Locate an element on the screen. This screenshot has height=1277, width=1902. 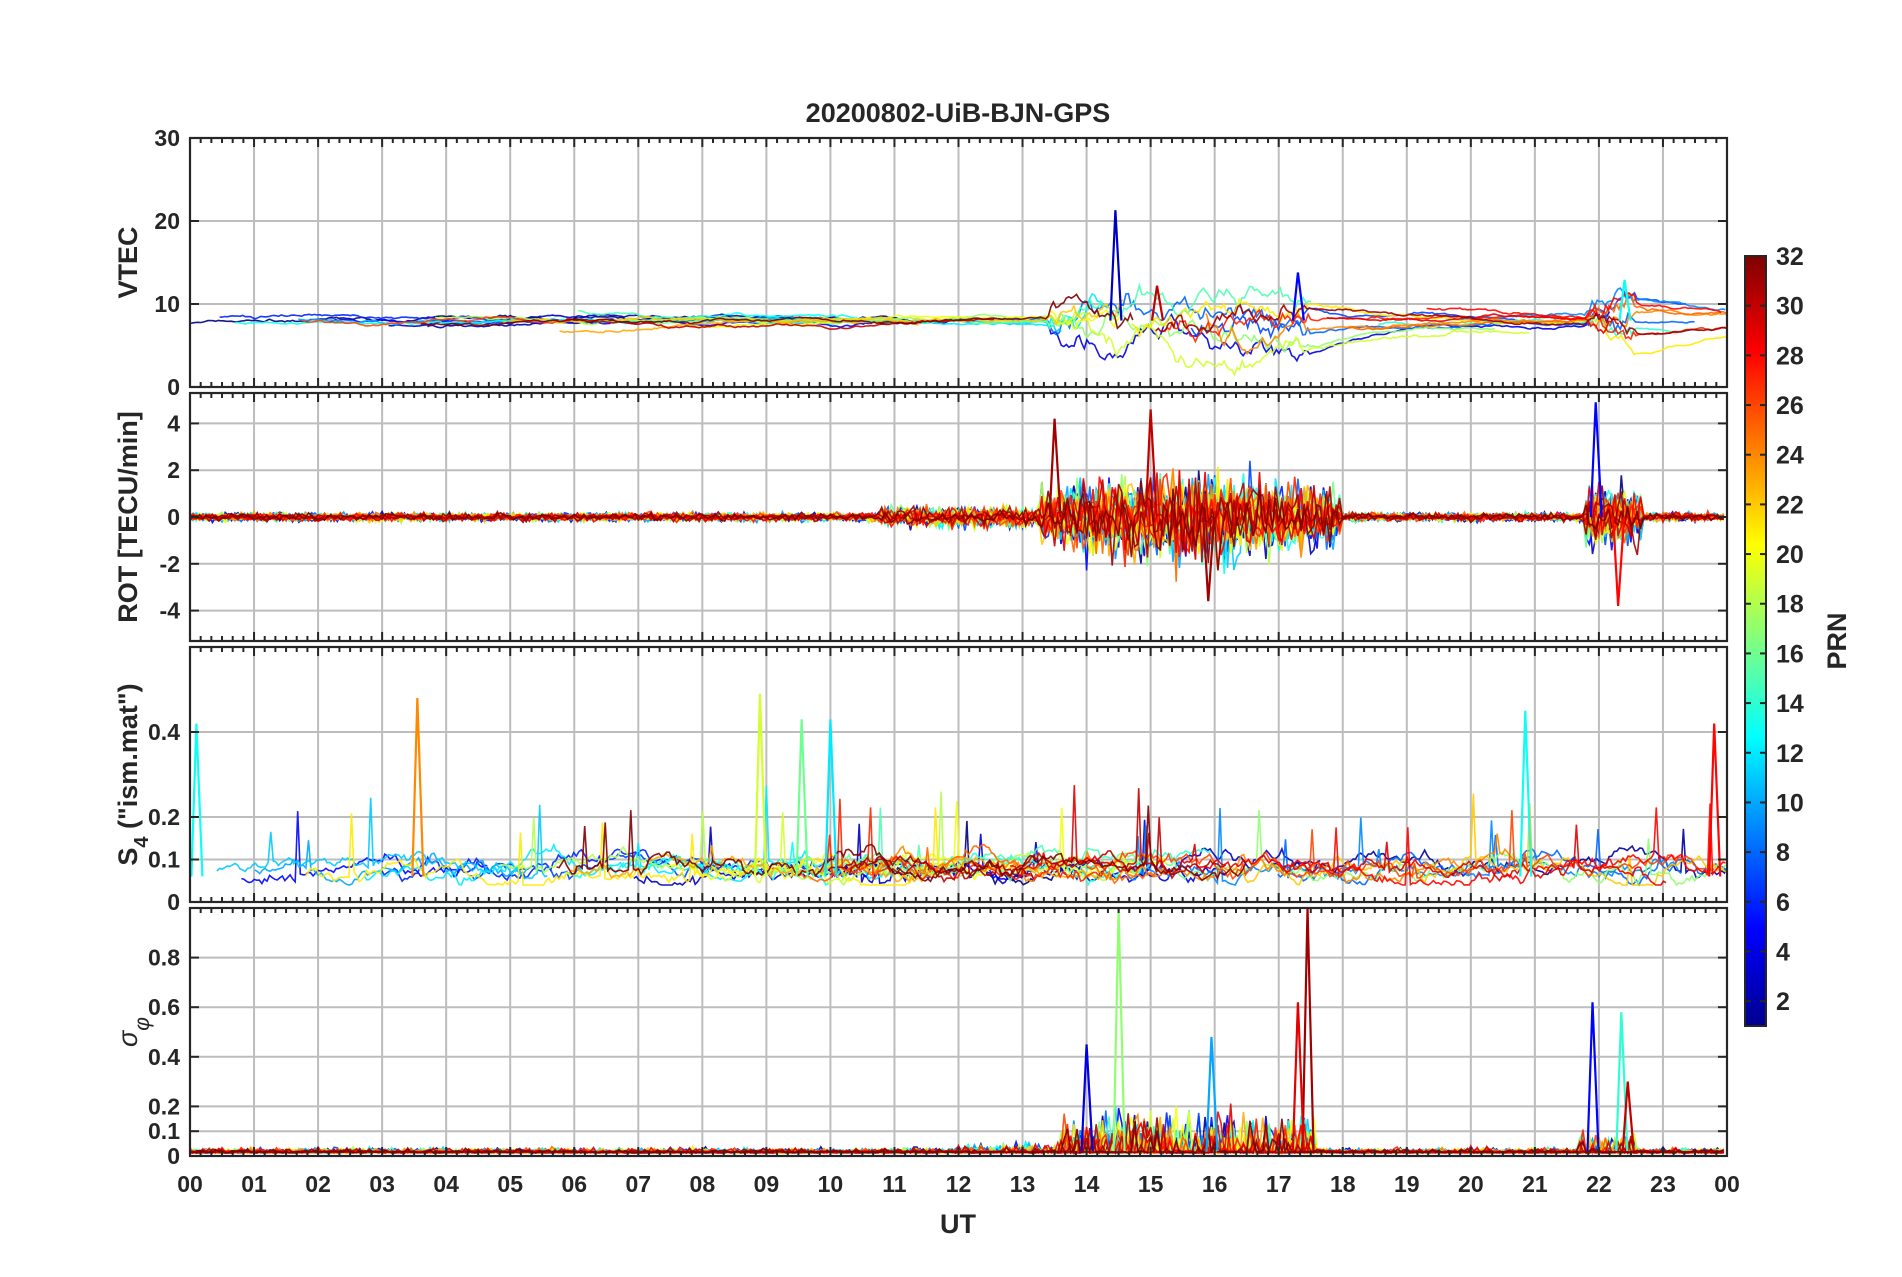
x-tick-label: 16 is located at coordinates (1215, 1184).